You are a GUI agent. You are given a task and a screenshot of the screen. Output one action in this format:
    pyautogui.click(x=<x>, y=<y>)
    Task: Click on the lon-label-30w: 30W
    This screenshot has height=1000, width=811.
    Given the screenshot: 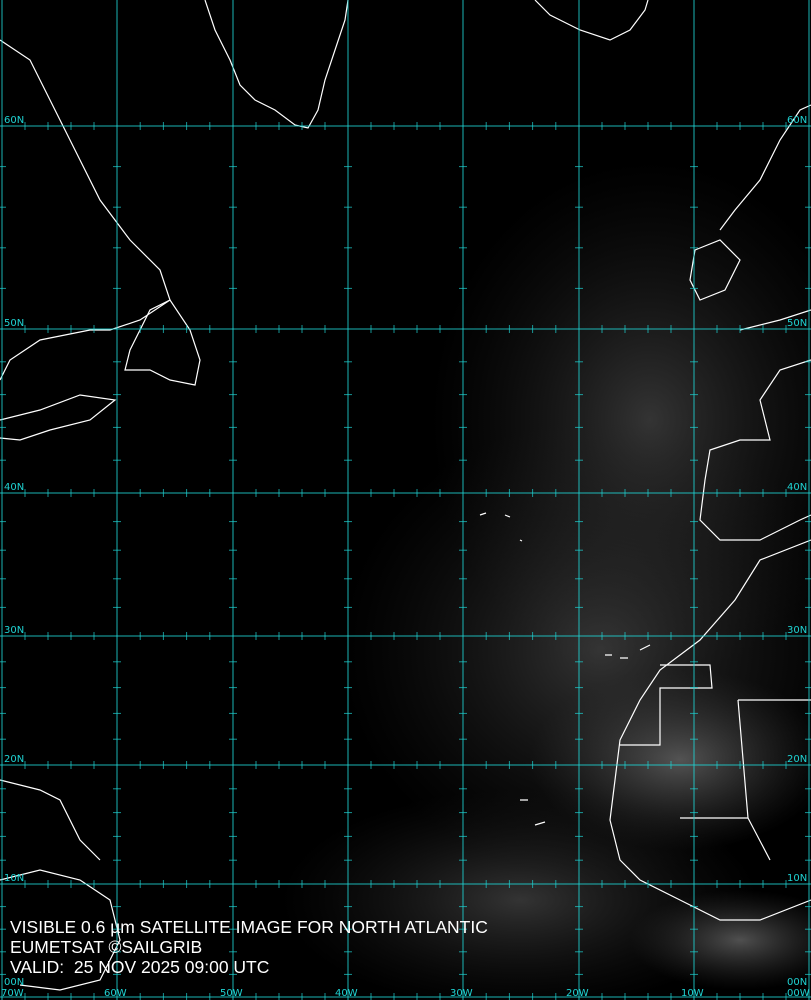 What is the action you would take?
    pyautogui.click(x=461, y=993)
    